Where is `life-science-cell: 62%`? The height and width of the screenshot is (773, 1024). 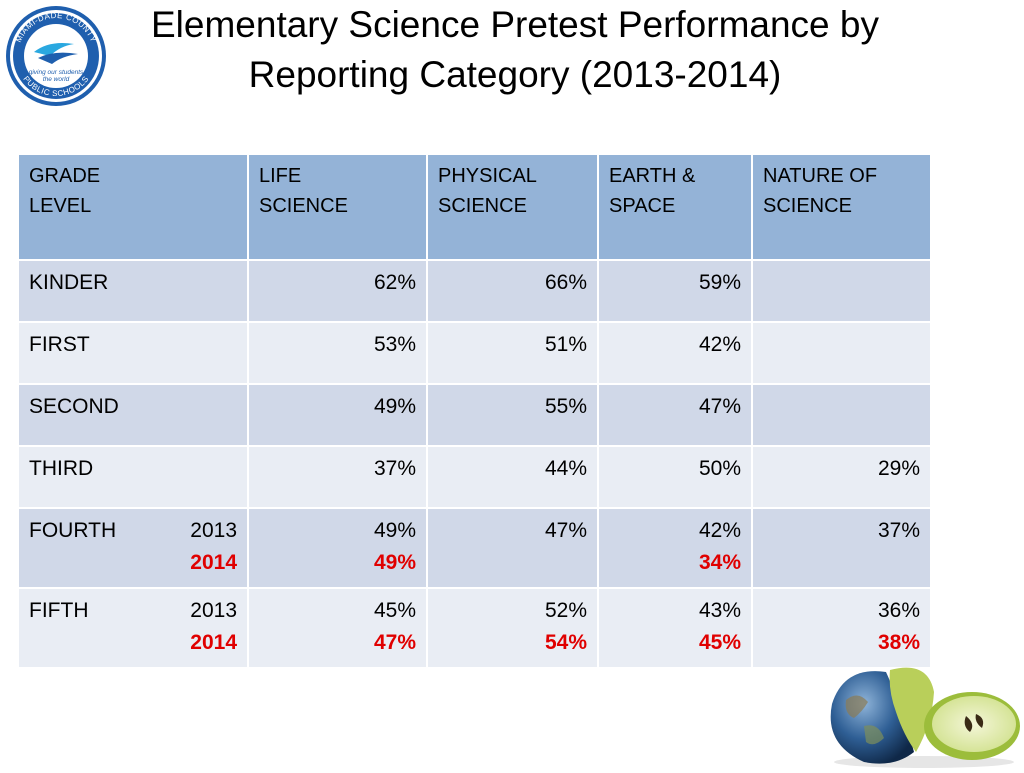
life-science-cell: 62% is located at coordinates (337, 291).